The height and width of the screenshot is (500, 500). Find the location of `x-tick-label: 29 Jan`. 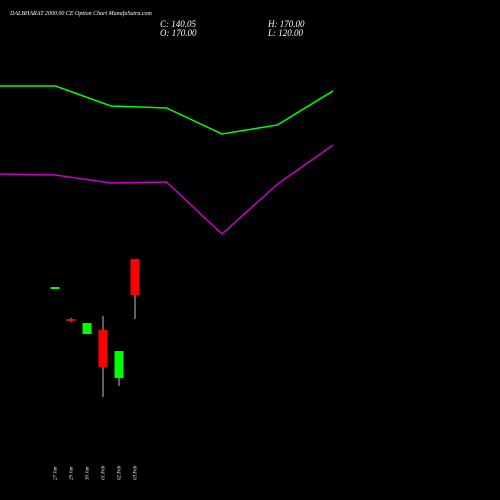

x-tick-label: 29 Jan is located at coordinates (72, 473).